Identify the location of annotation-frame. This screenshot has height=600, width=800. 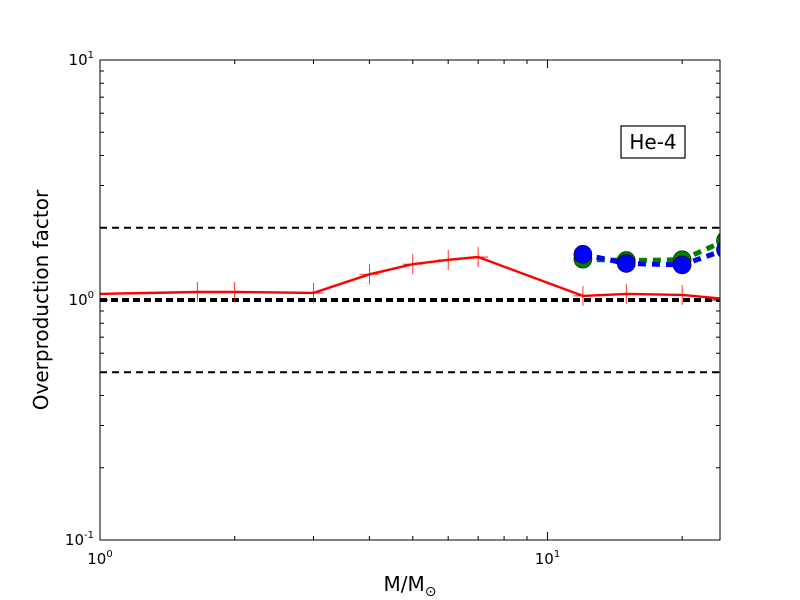
(653, 142).